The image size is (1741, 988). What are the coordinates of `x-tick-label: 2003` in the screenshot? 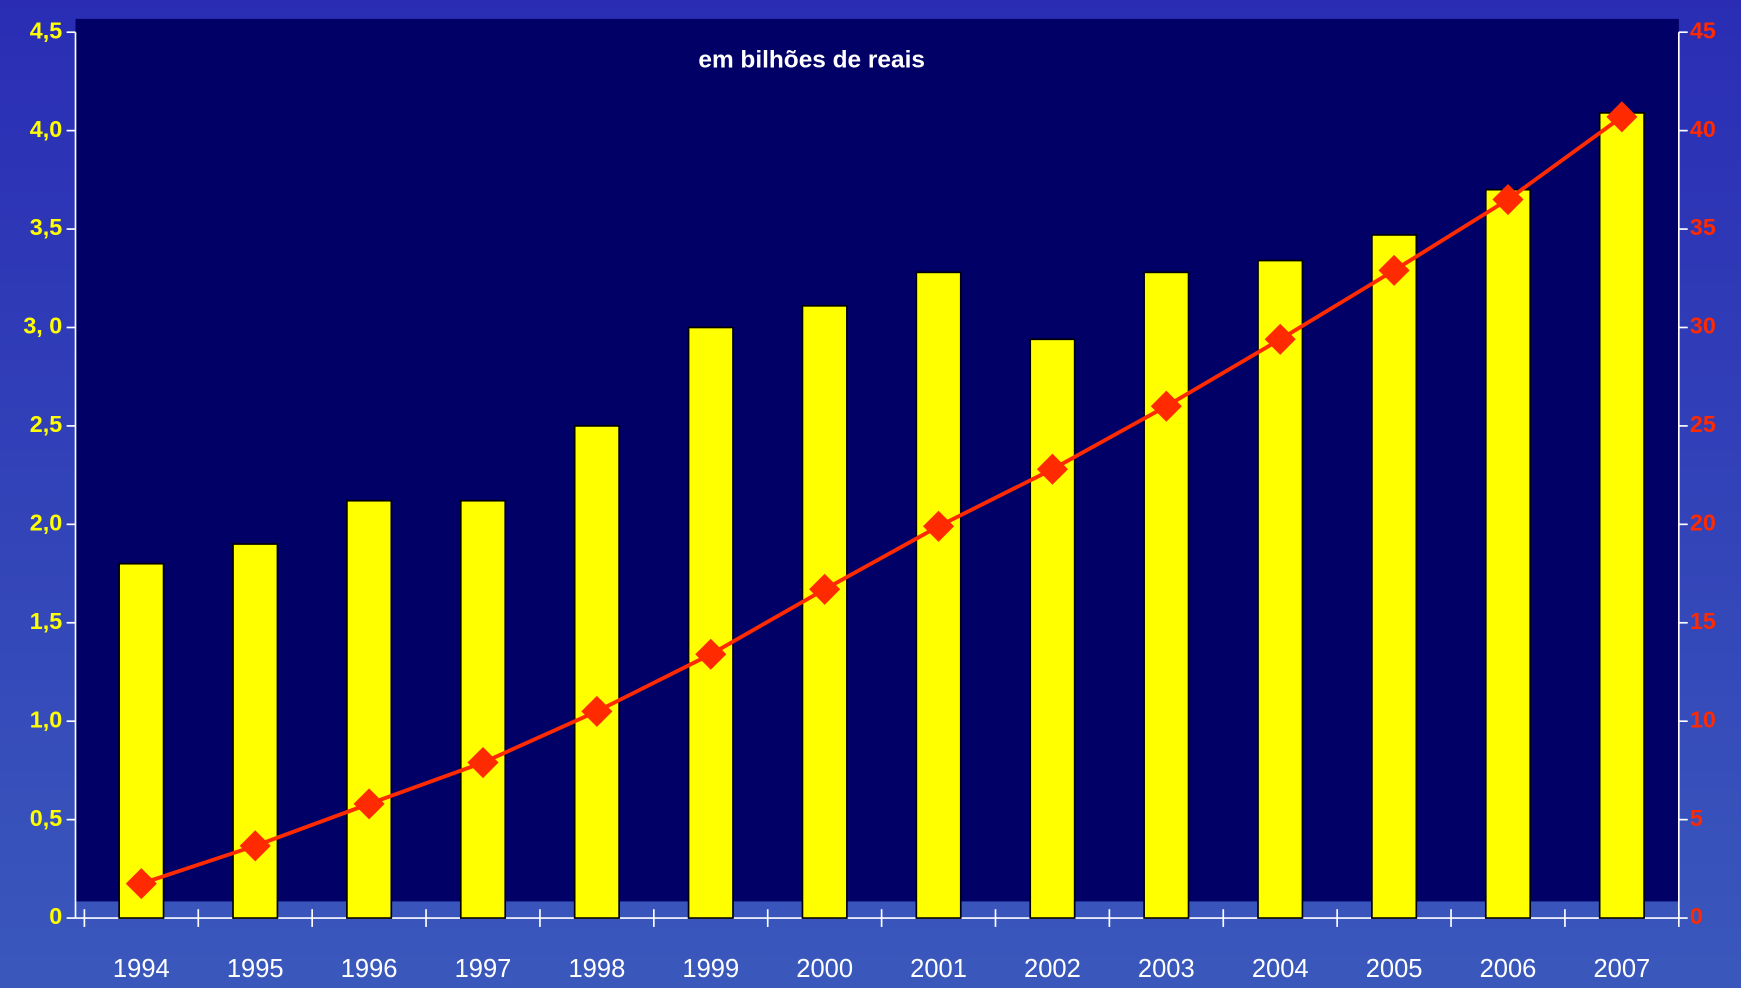 It's located at (1166, 969).